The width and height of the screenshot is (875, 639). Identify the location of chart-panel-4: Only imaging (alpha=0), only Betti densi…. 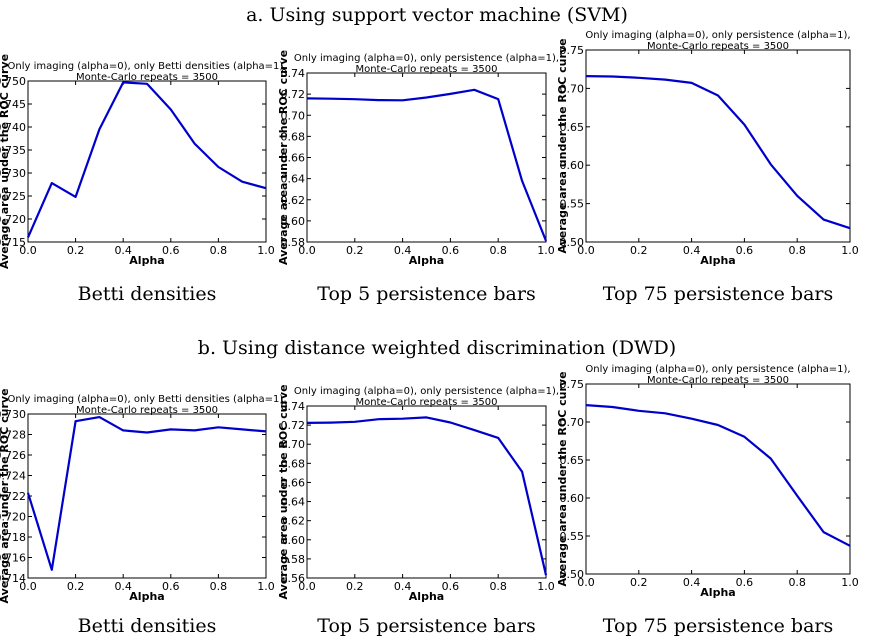
(143, 512).